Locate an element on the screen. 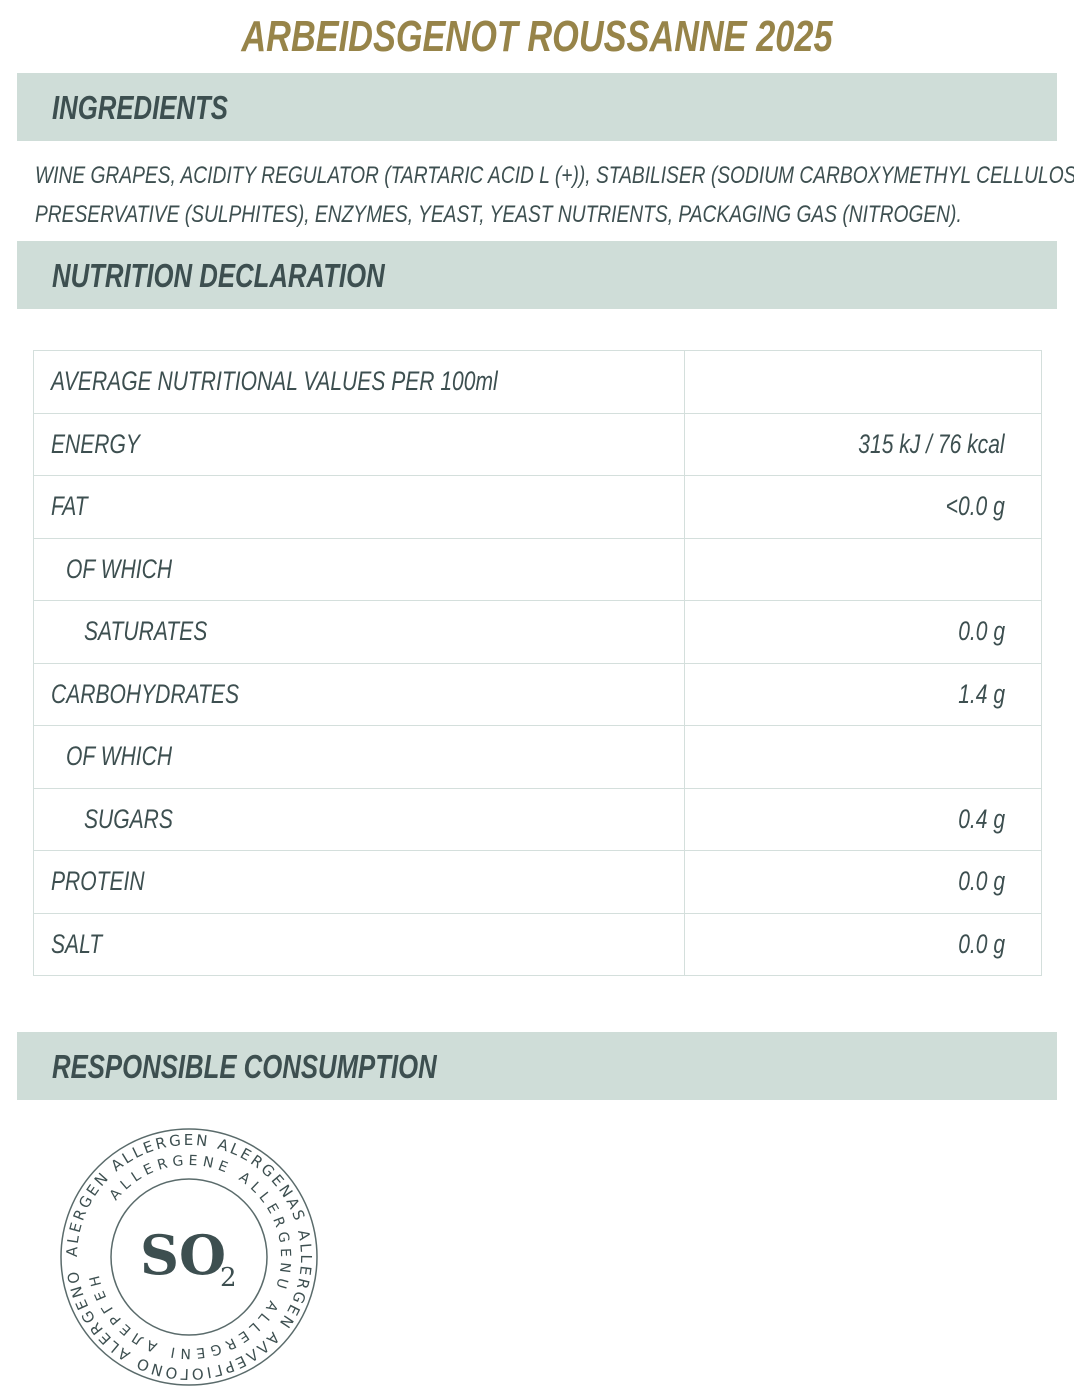 The height and width of the screenshot is (1398, 1074). table-row: FAT <0.0 g is located at coordinates (537, 507).